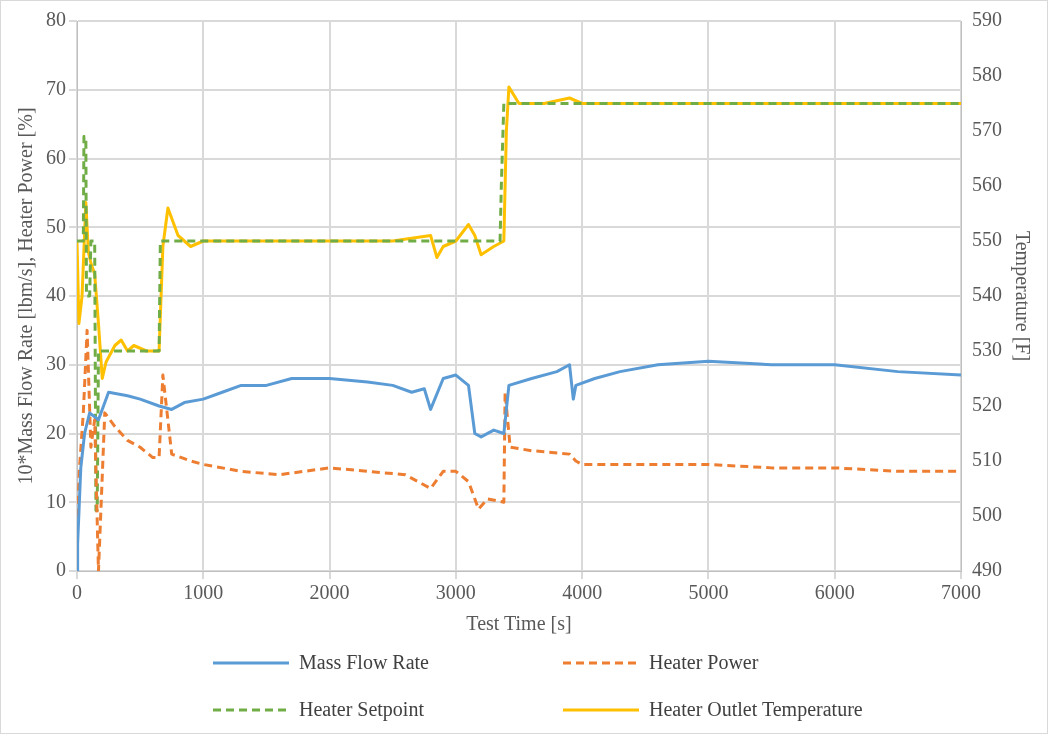 This screenshot has width=1048, height=734. I want to click on y2-tick-label: 490, so click(987, 569).